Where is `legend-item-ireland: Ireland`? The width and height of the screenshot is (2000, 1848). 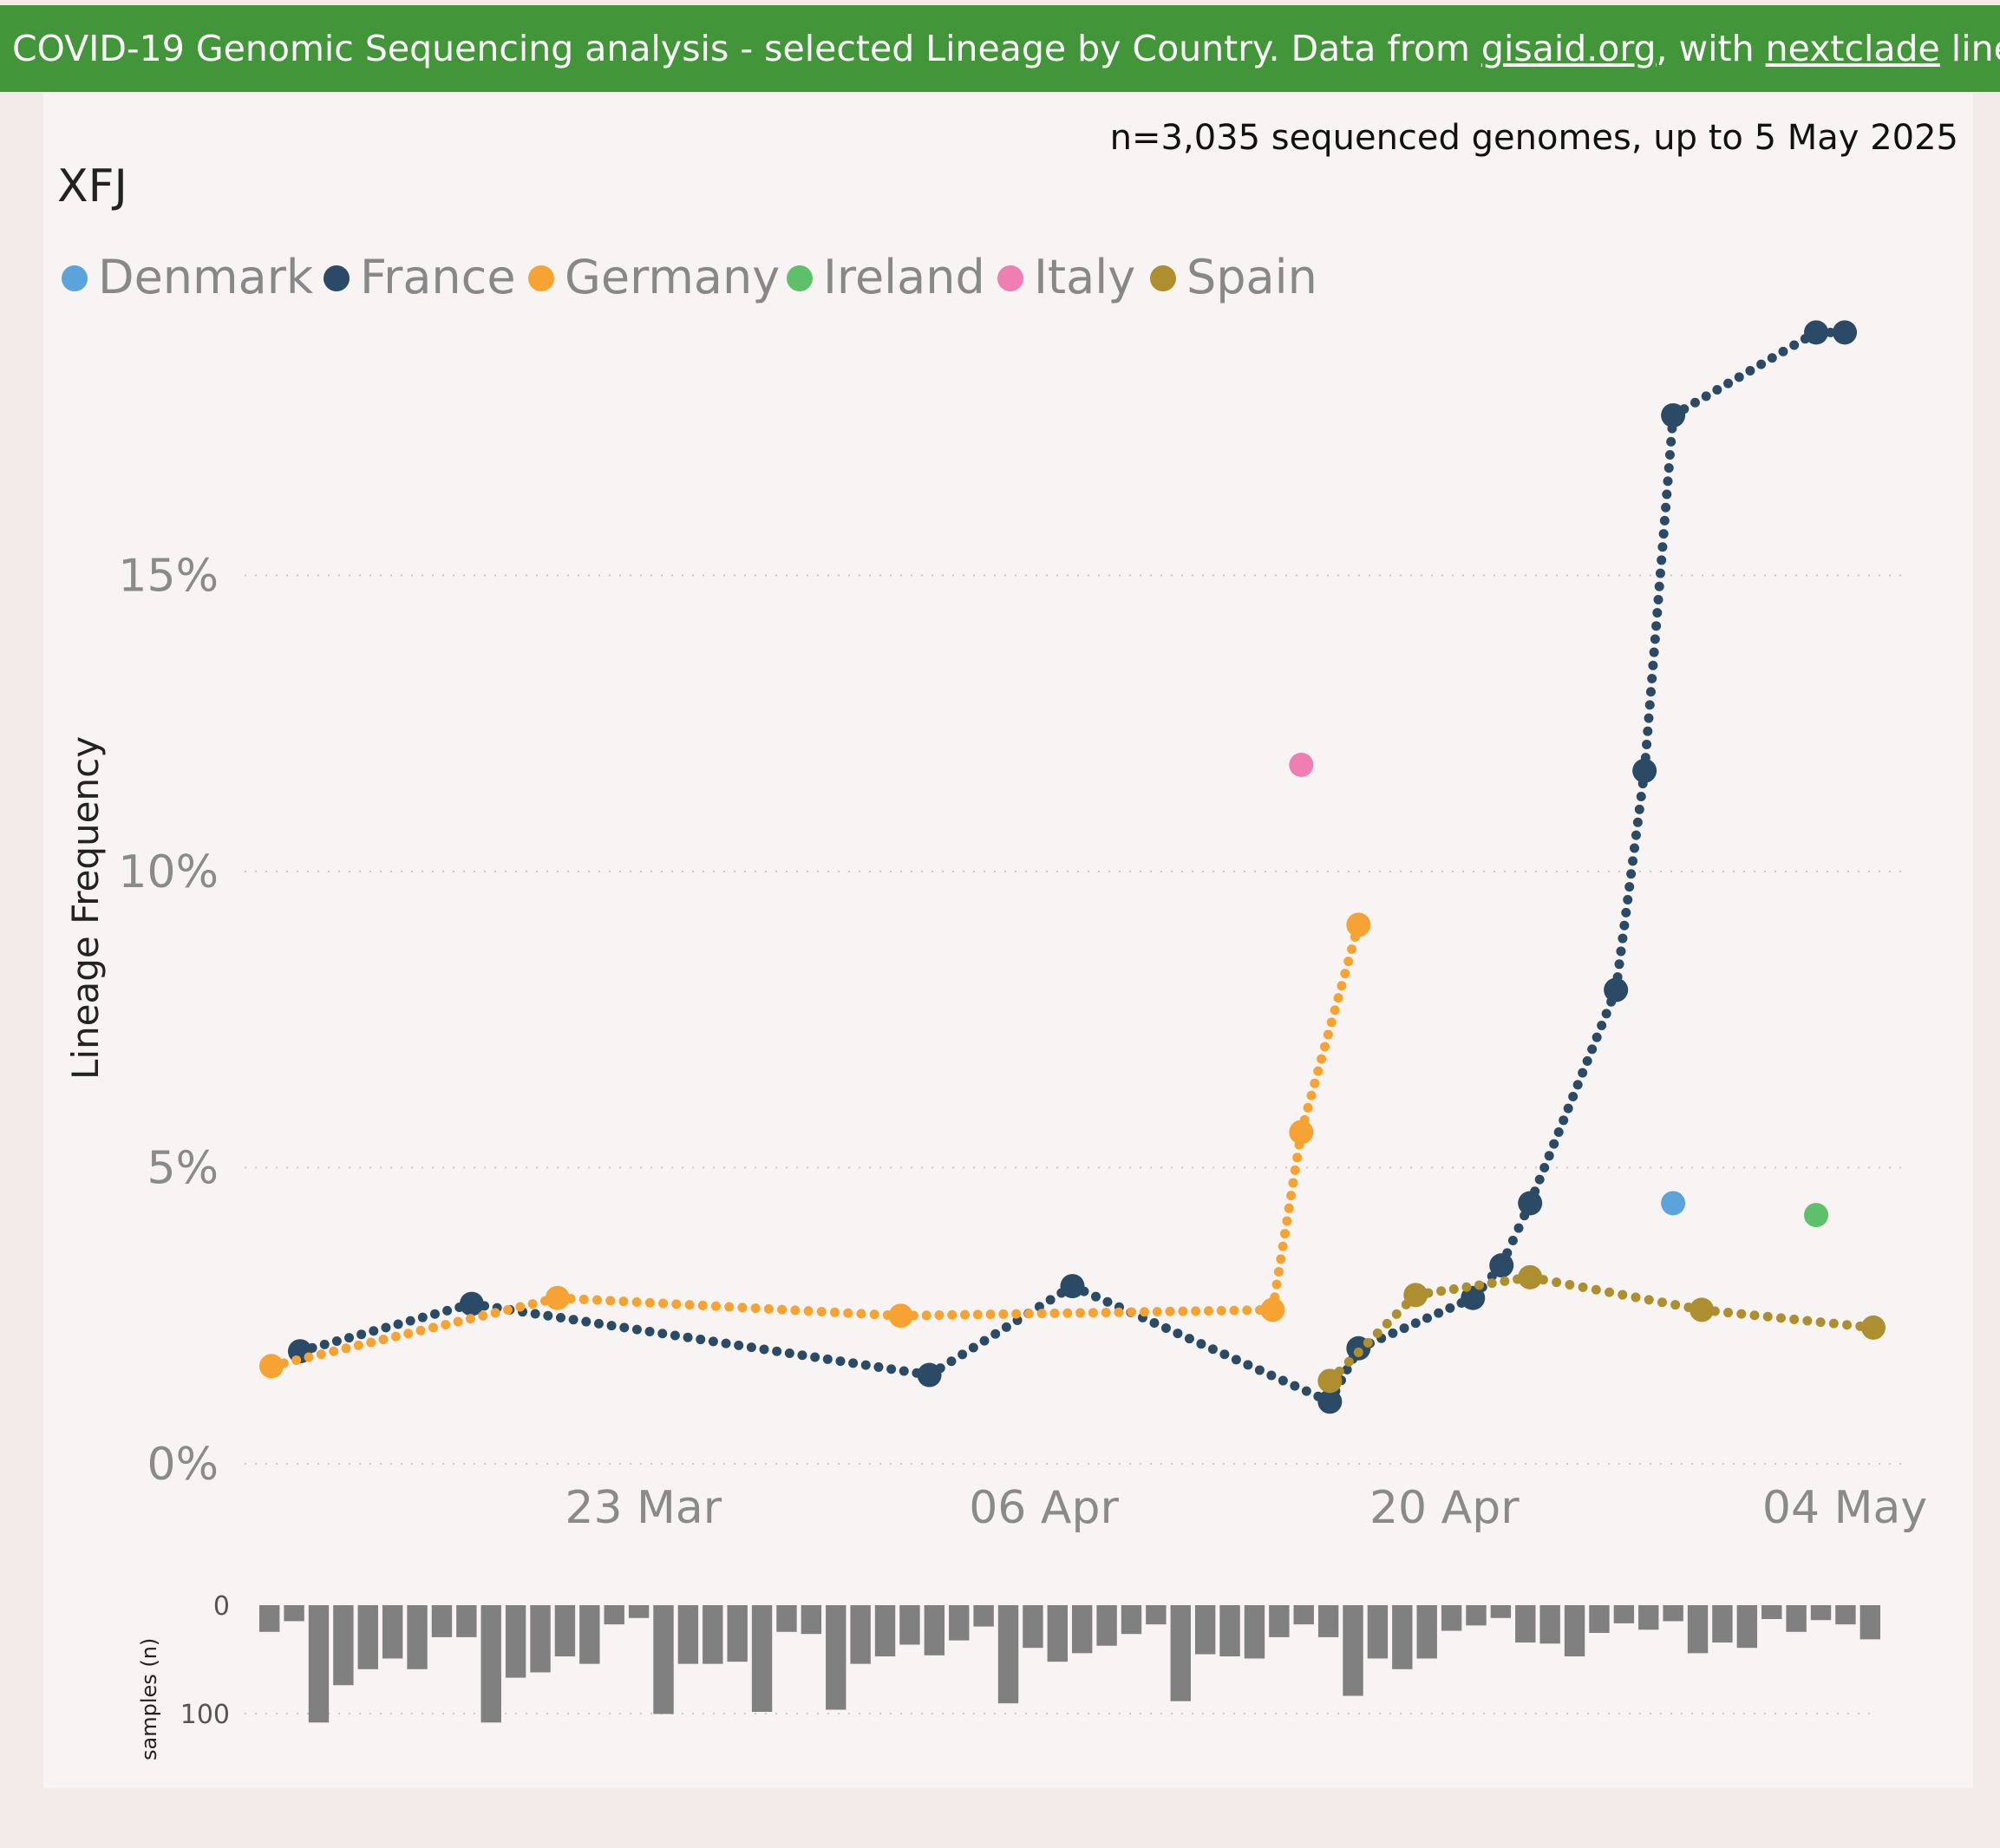
legend-item-ireland: Ireland is located at coordinates (886, 277).